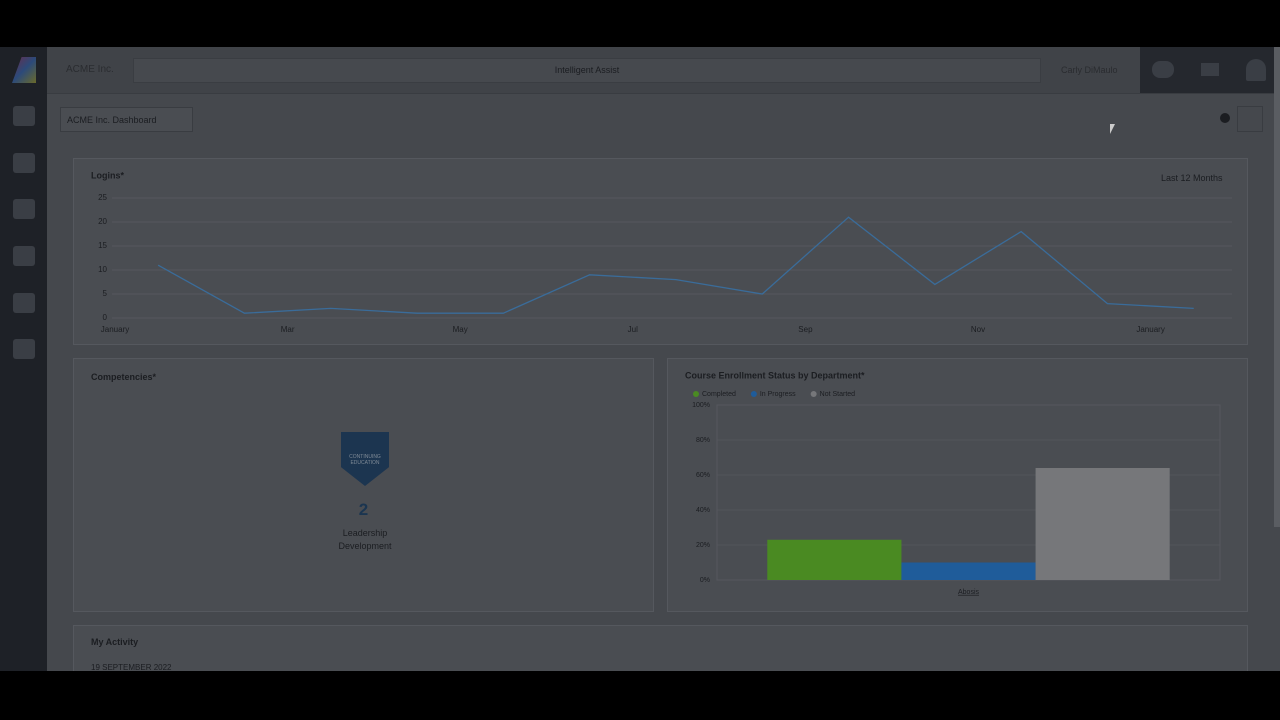 Image resolution: width=1280 pixels, height=720 pixels. I want to click on card-title: Competencies*, so click(124, 377).